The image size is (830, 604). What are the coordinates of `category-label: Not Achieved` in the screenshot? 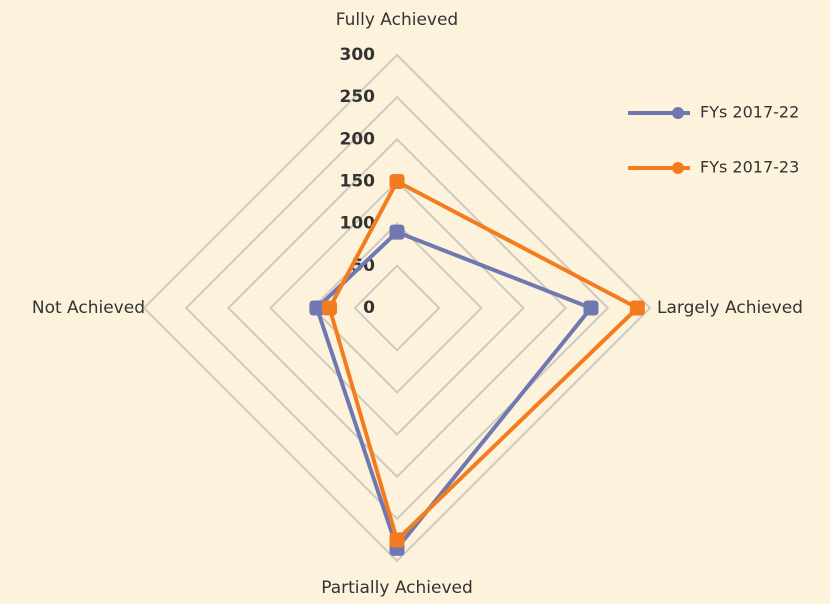 It's located at (88, 308).